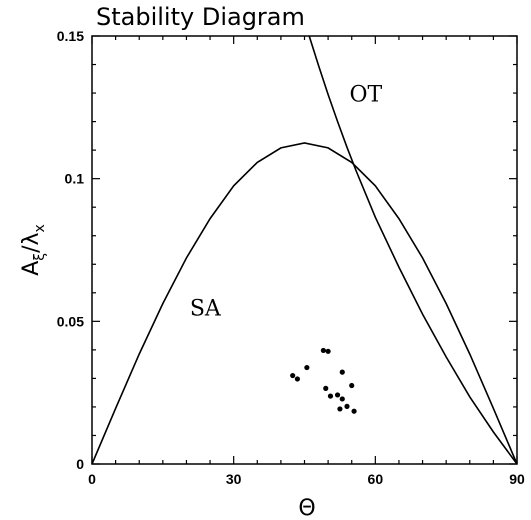  Describe the element at coordinates (80, 464) in the screenshot. I see `y-tick-label: 0` at that location.